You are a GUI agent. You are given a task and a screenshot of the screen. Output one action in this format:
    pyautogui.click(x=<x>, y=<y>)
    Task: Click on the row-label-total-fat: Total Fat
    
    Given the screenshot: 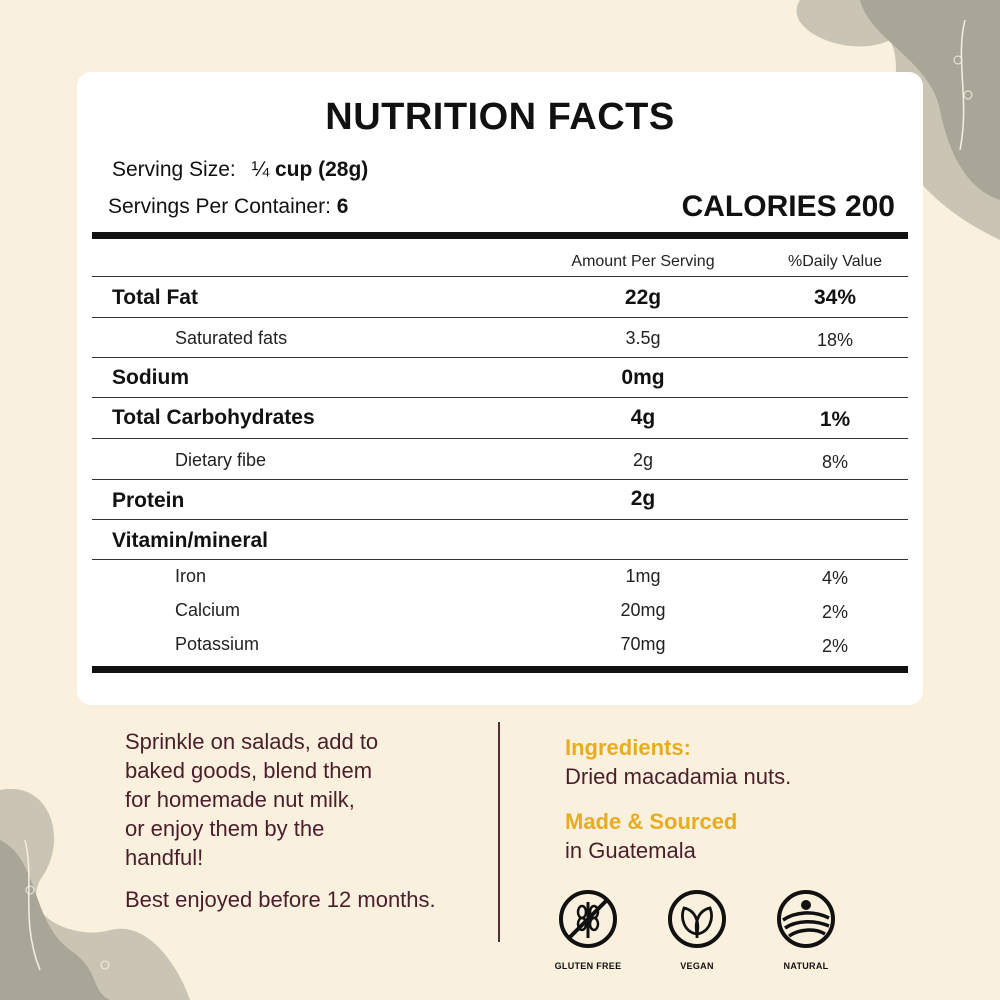 What is the action you would take?
    pyautogui.click(x=155, y=297)
    